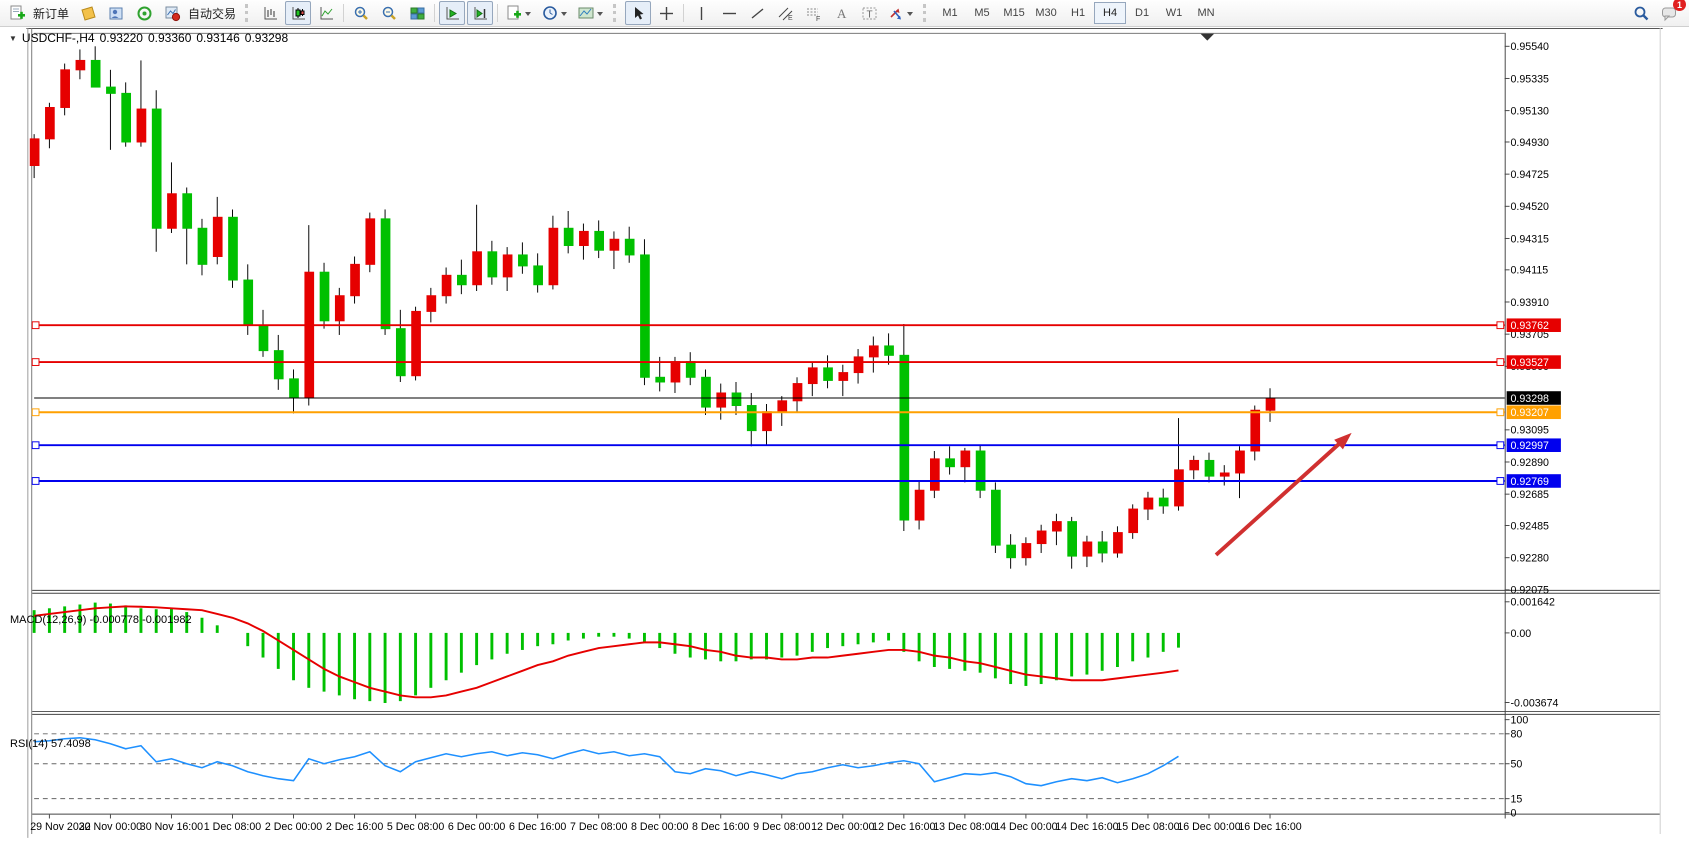 The width and height of the screenshot is (1689, 864). What do you see at coordinates (172, 13) in the screenshot?
I see `auto-trading-button` at bounding box center [172, 13].